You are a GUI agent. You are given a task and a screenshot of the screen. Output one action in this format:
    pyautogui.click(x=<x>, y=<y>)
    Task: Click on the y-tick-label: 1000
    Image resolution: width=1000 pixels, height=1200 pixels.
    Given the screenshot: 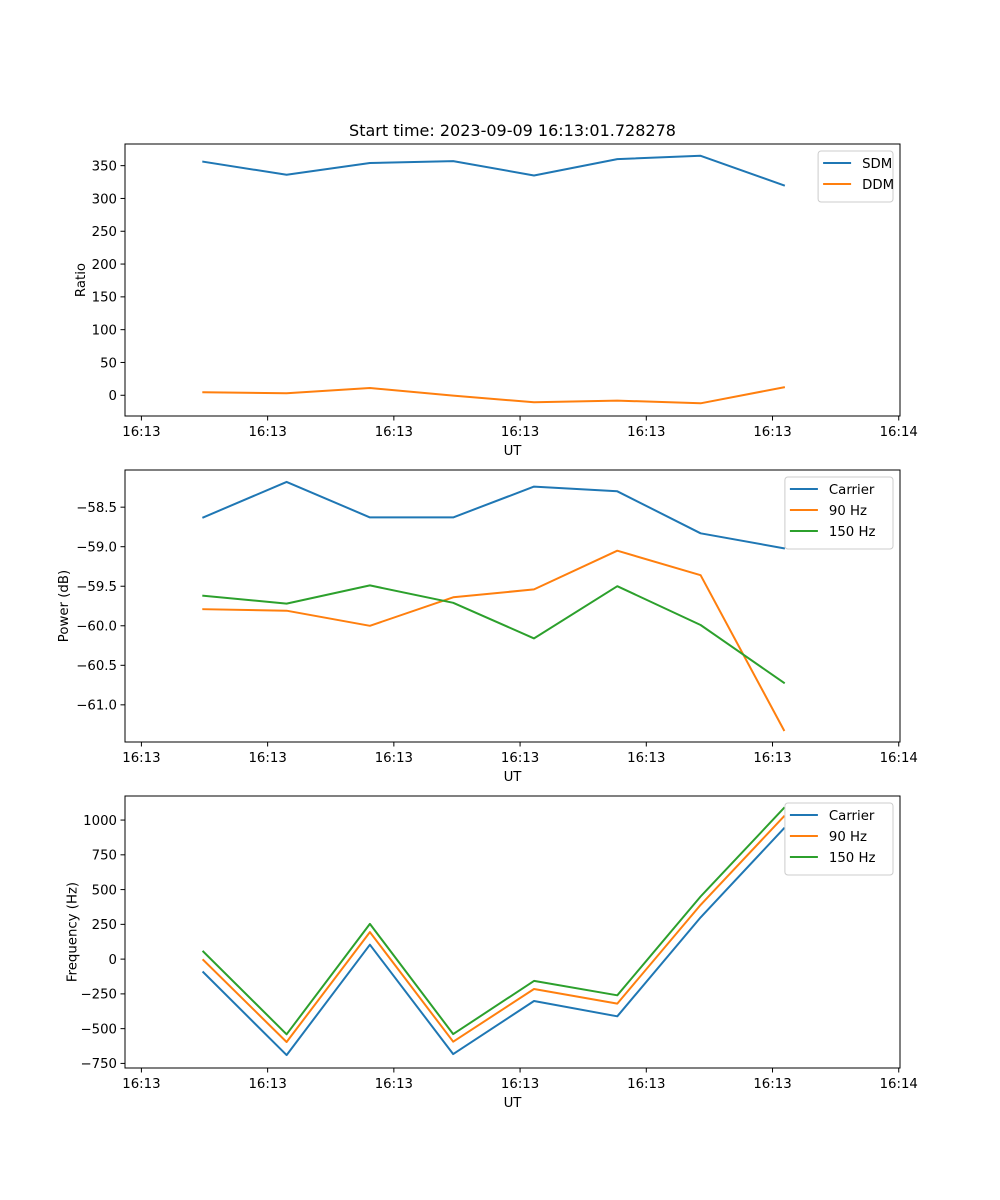 What is the action you would take?
    pyautogui.click(x=100, y=821)
    